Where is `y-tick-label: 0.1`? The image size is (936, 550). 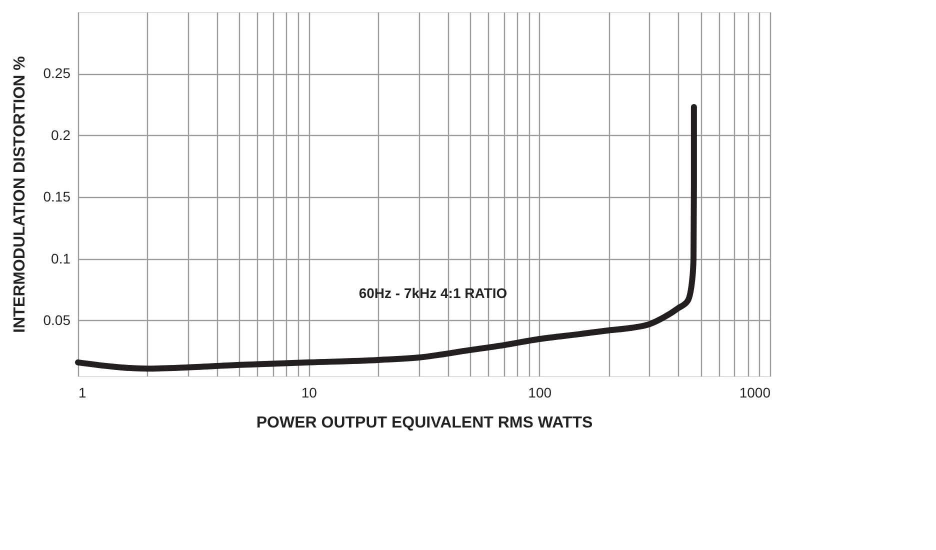
y-tick-label: 0.1 is located at coordinates (61, 258).